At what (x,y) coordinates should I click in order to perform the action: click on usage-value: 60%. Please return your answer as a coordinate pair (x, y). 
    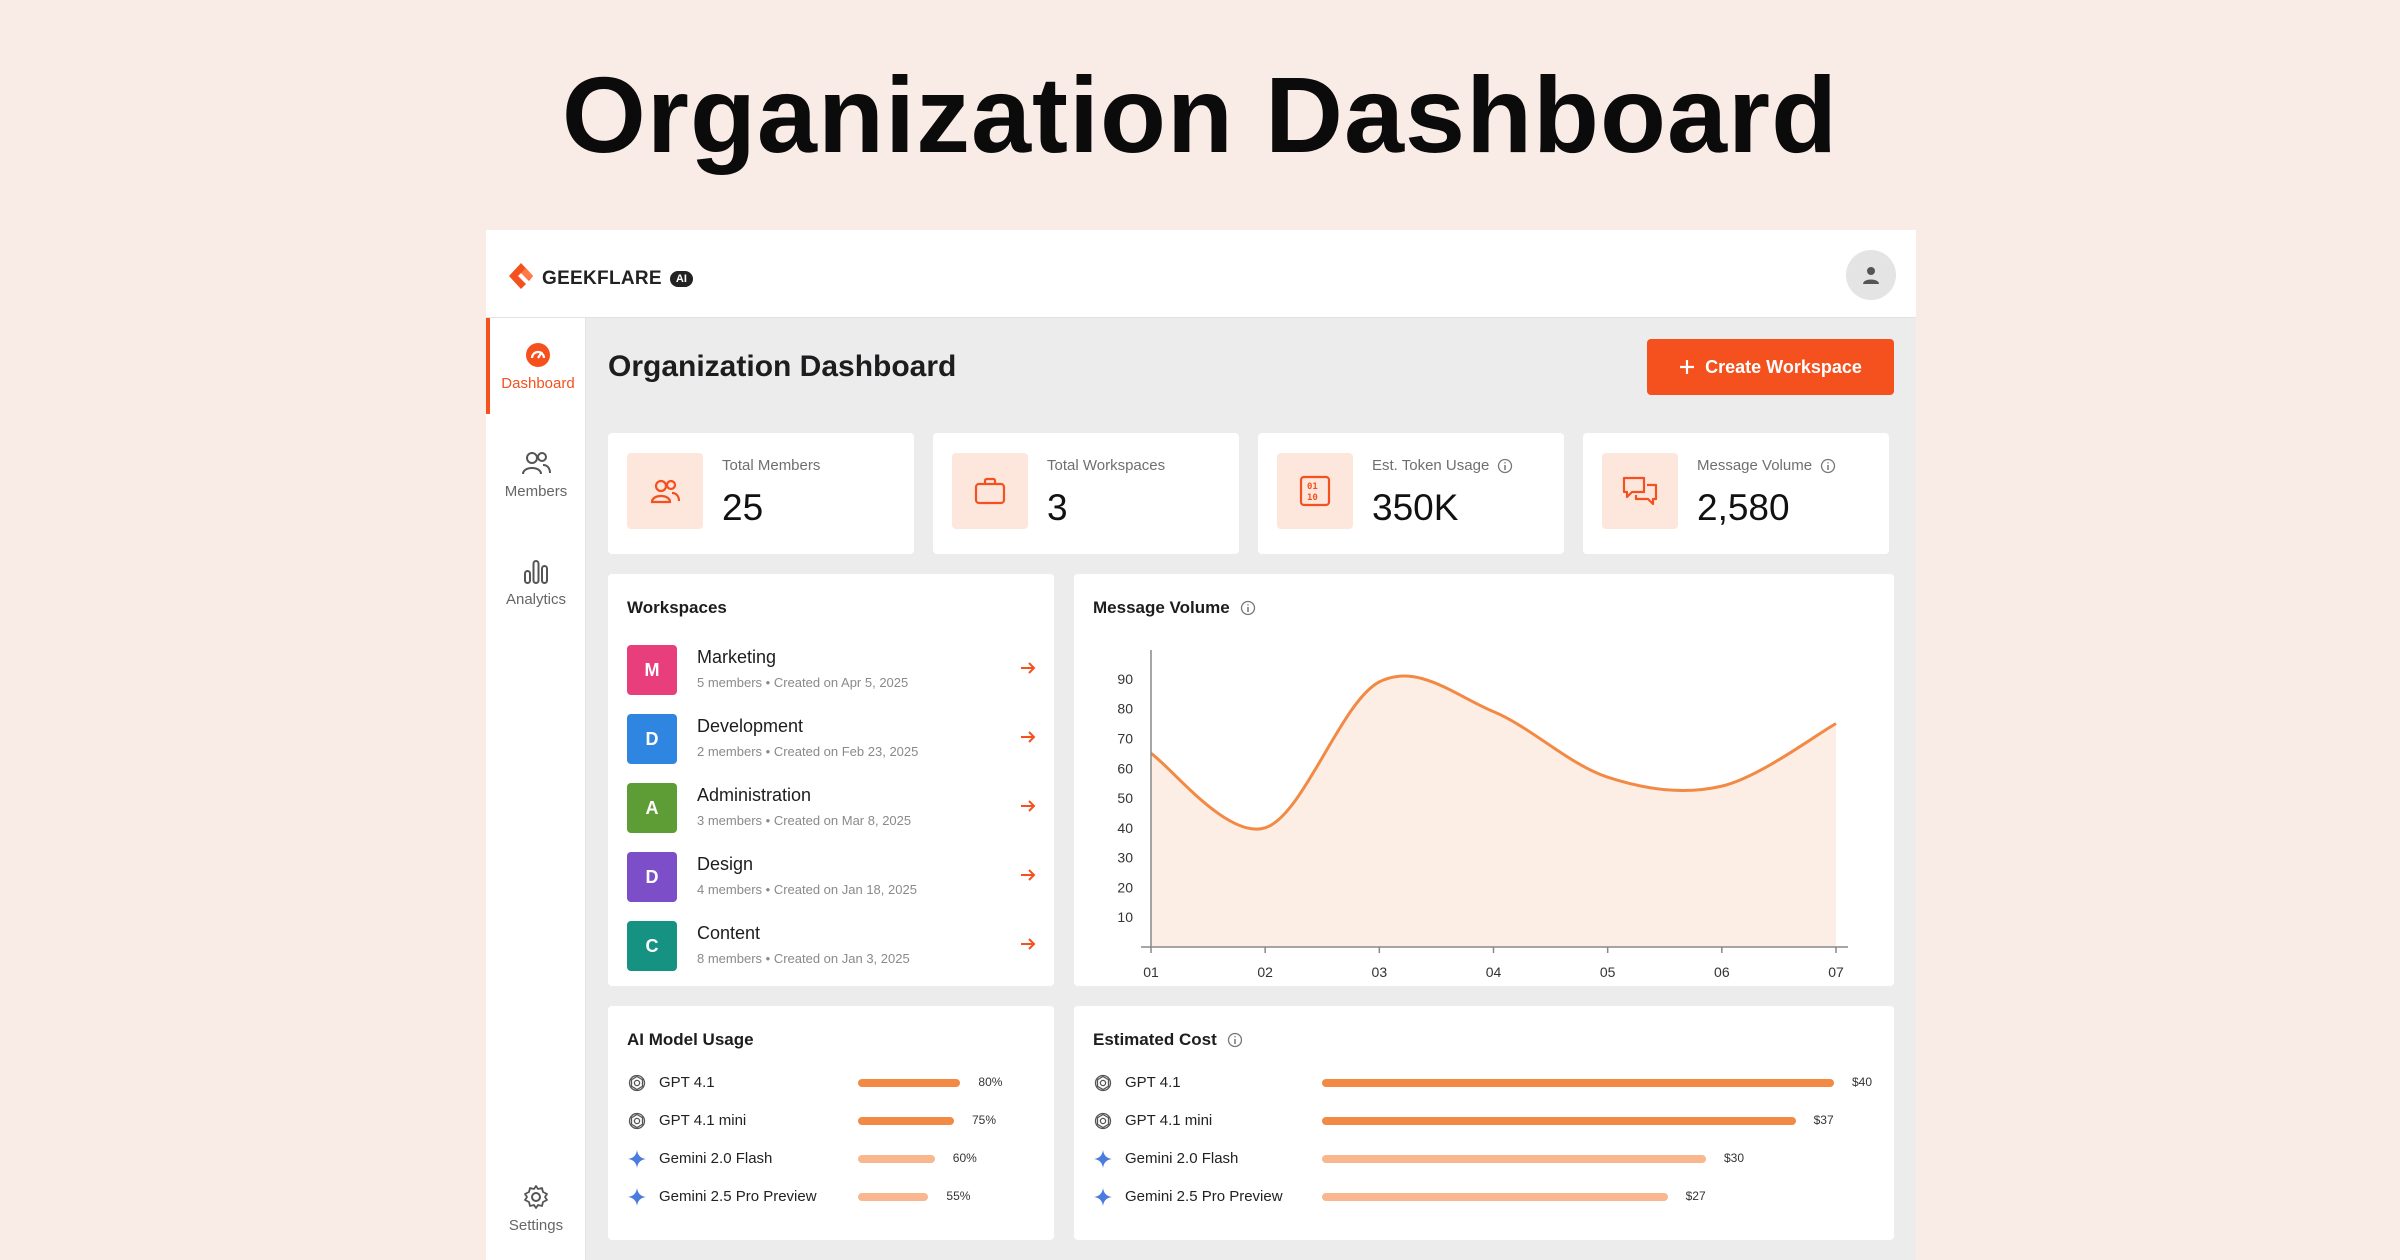
    Looking at the image, I should click on (964, 1158).